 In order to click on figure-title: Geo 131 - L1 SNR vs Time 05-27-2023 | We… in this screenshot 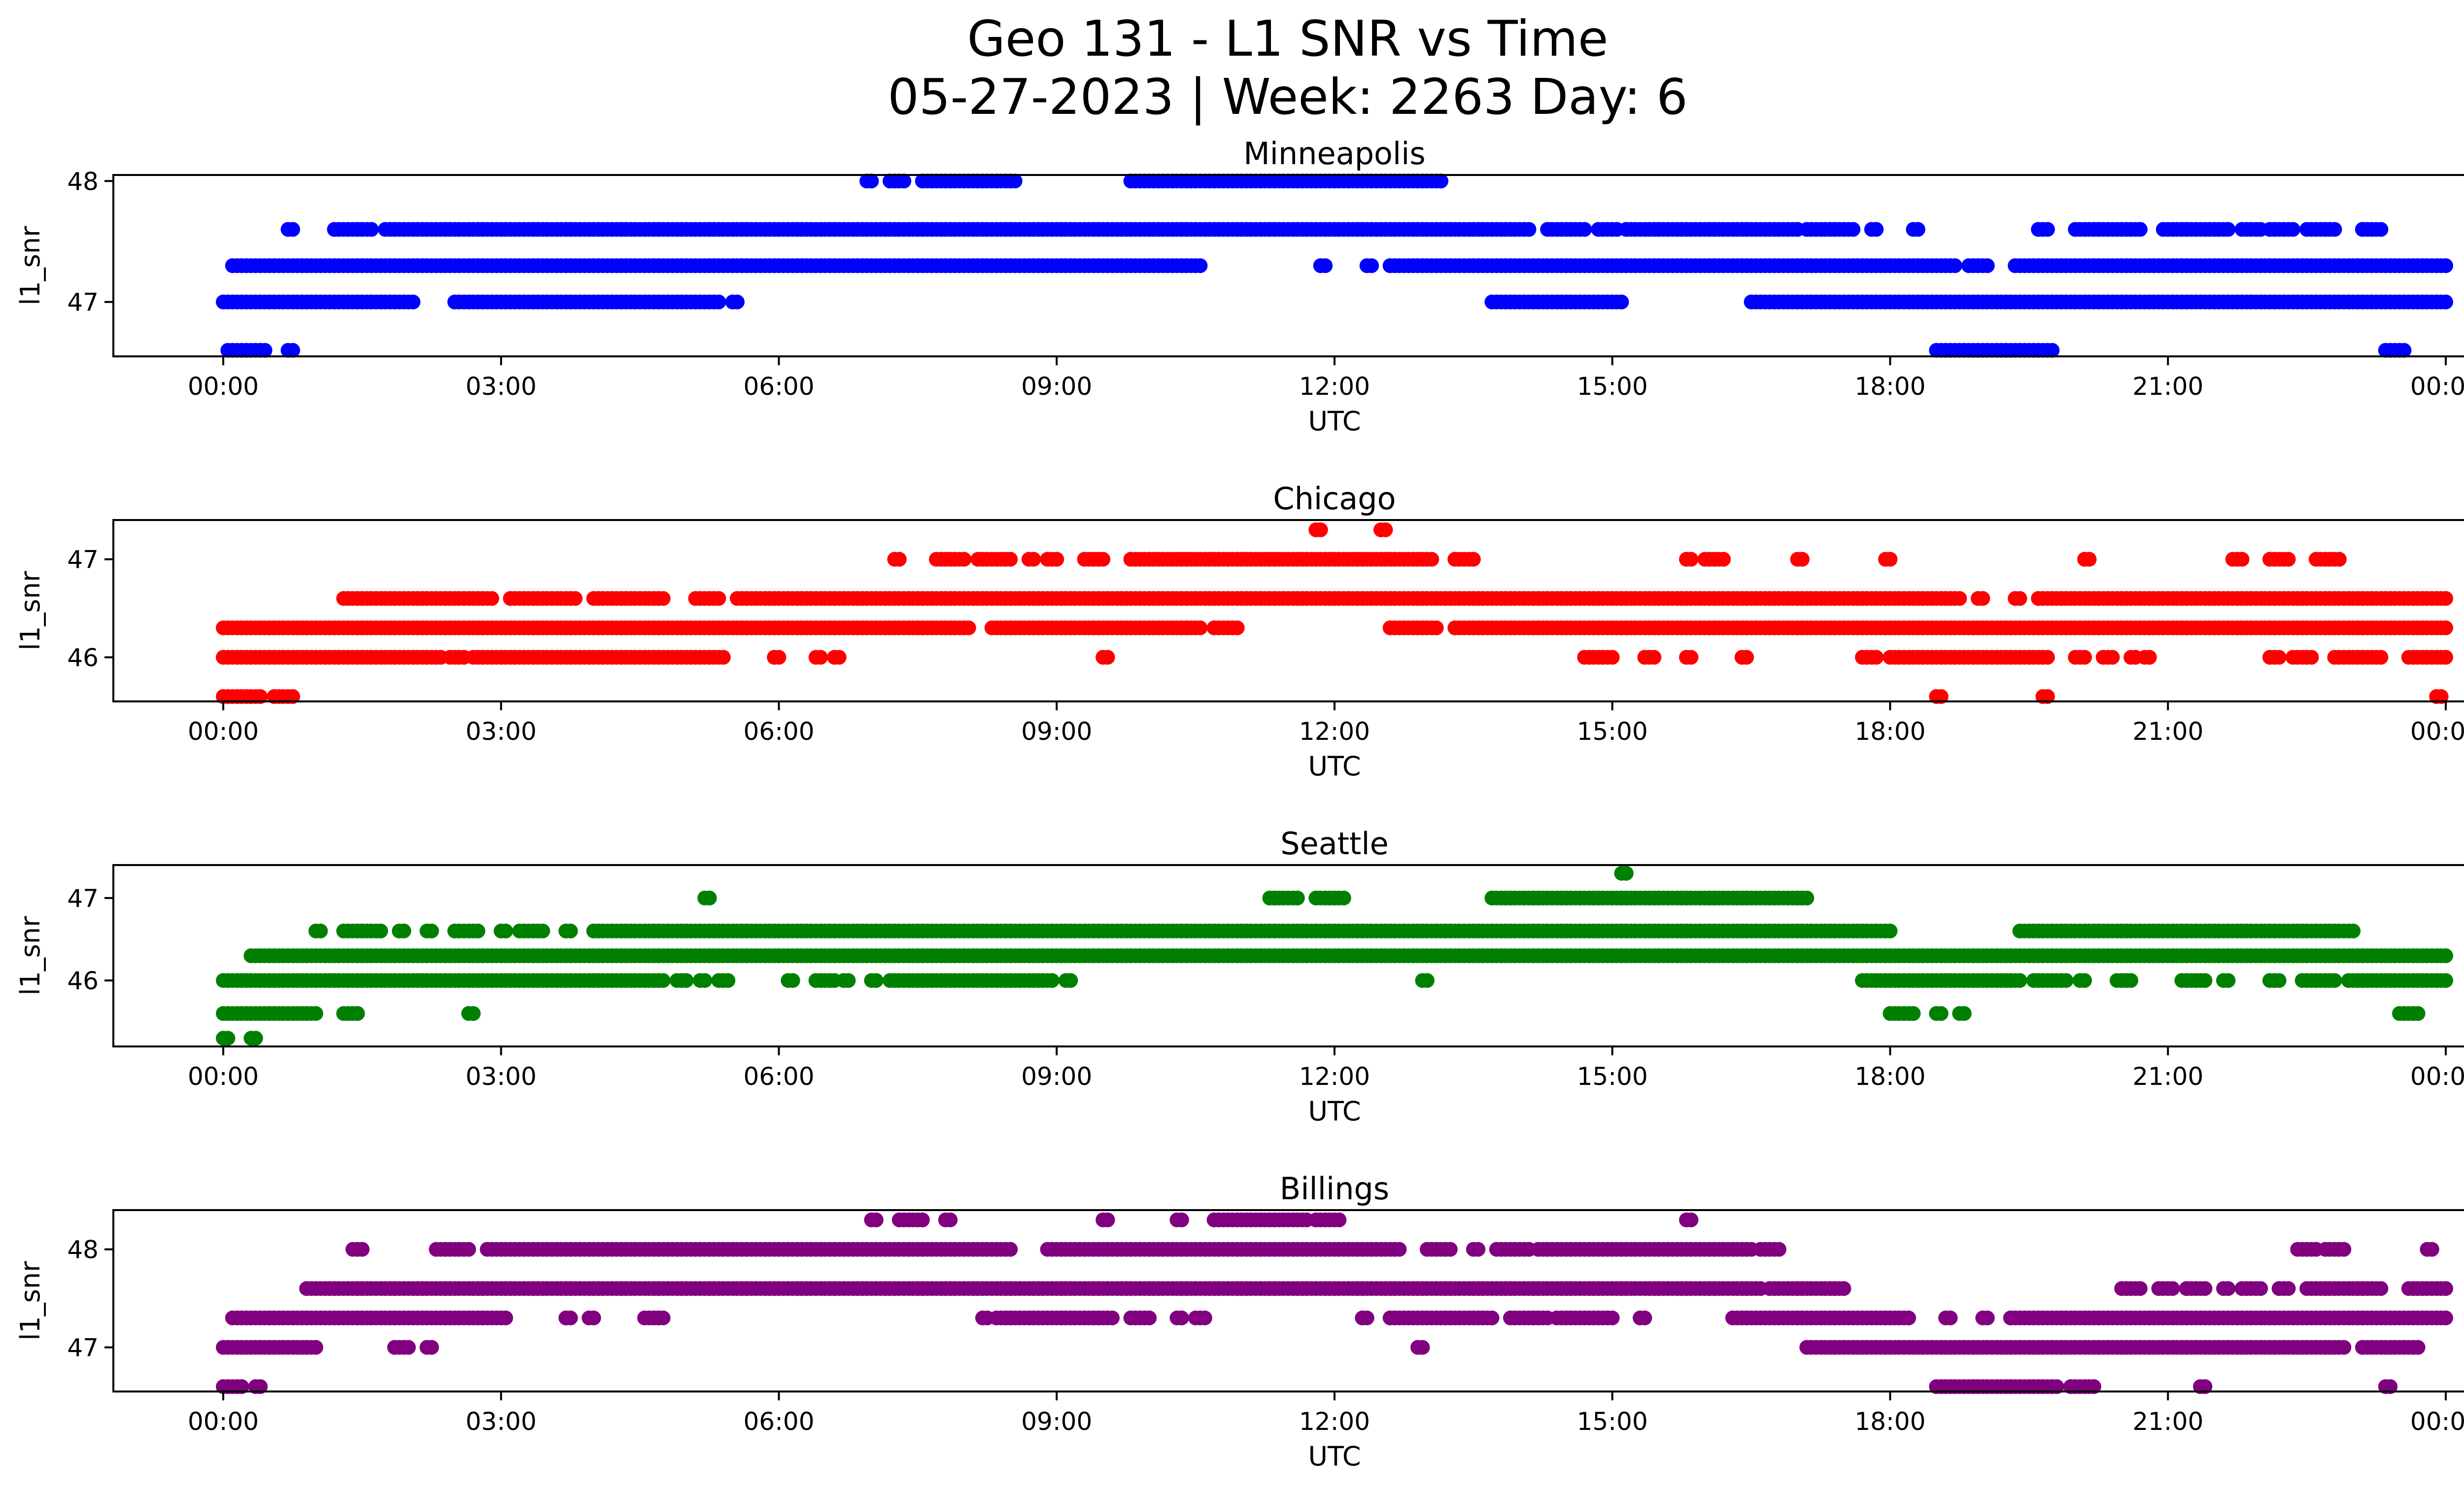, I will do `click(1232, 68)`.